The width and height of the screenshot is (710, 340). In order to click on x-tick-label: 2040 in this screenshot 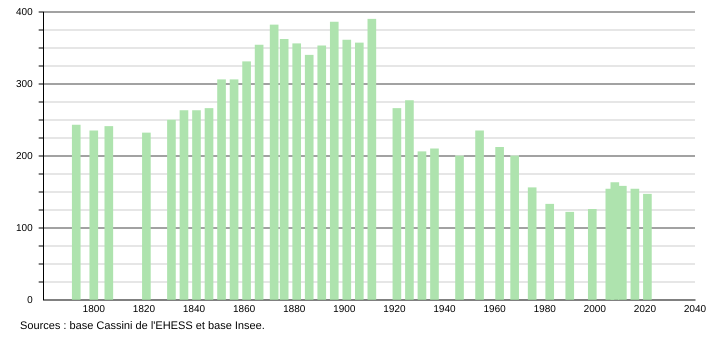, I will do `click(695, 309)`.